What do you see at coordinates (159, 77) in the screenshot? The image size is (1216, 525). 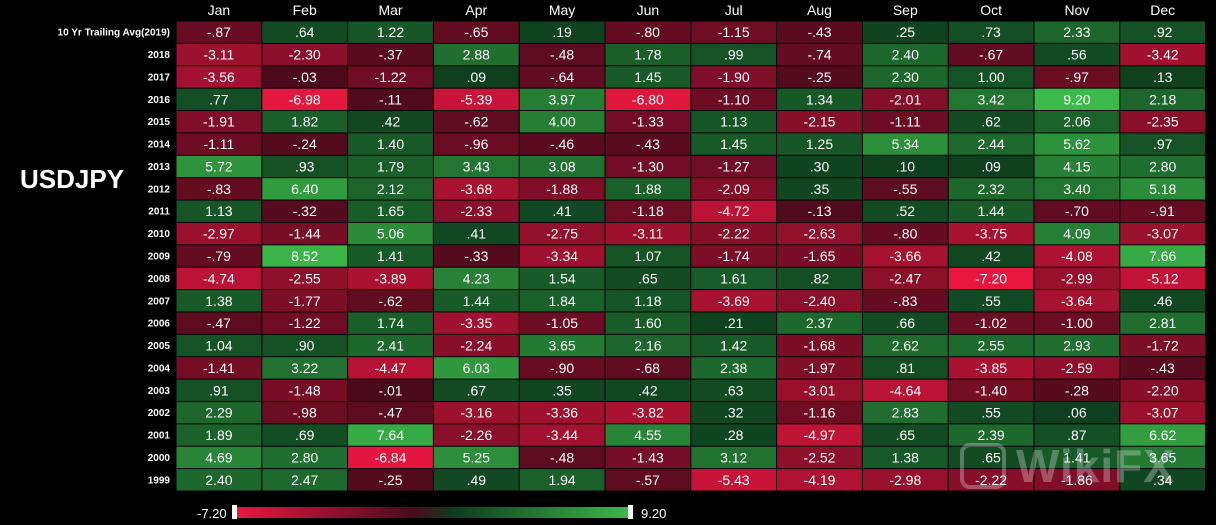 I see `row-label: 2017` at bounding box center [159, 77].